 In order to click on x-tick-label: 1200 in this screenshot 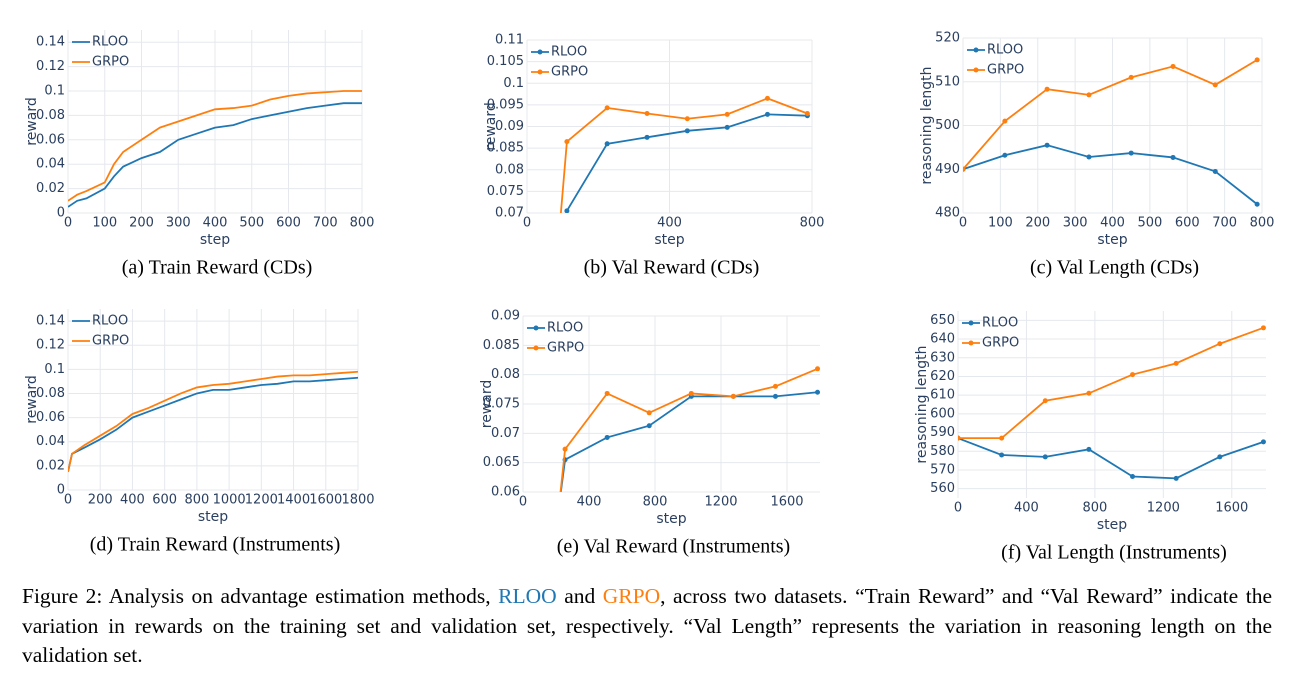, I will do `click(720, 502)`.